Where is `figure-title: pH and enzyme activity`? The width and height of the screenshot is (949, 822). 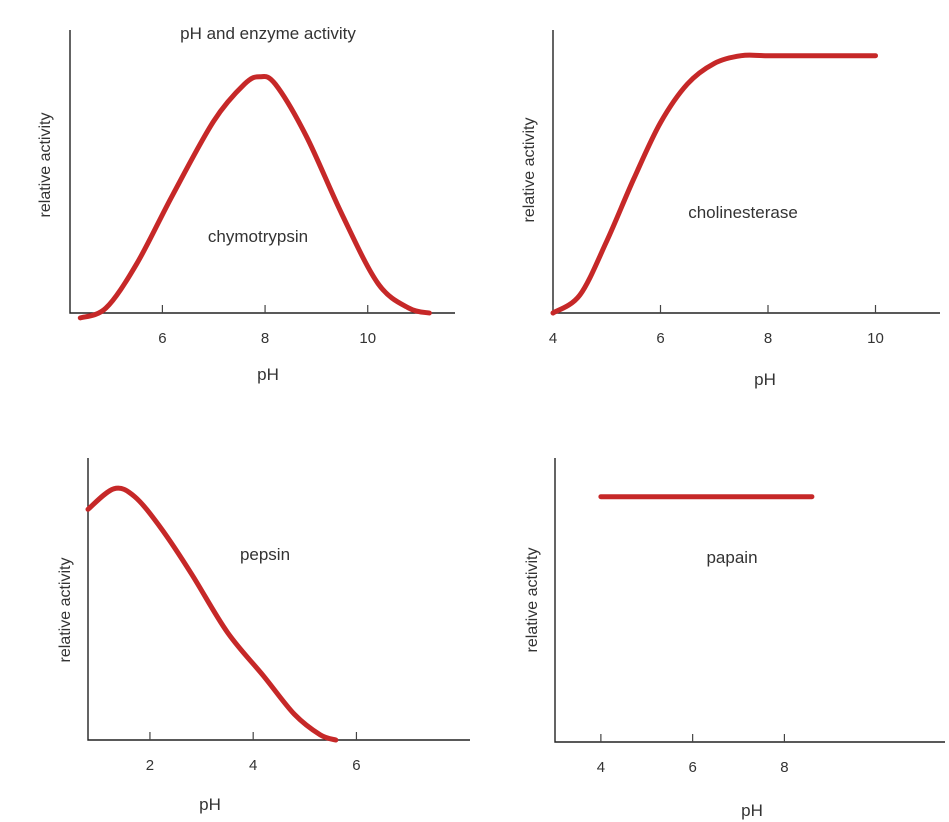
figure-title: pH and enzyme activity is located at coordinates (268, 33).